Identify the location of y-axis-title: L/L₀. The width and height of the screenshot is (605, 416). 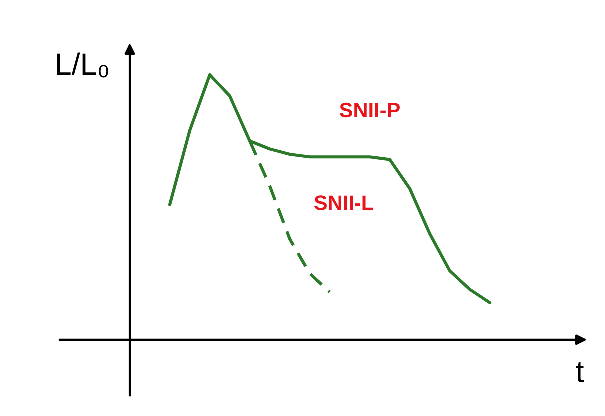
(82, 65).